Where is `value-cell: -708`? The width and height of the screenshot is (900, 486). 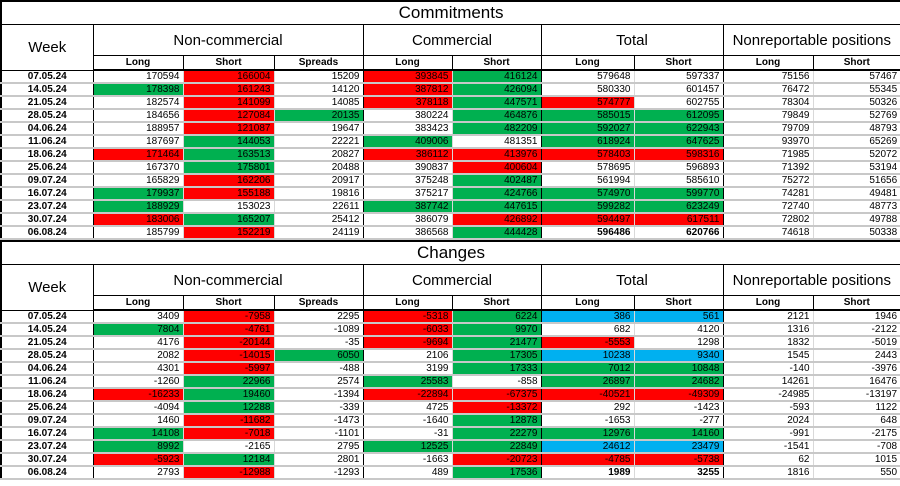
value-cell: -708 is located at coordinates (856, 447).